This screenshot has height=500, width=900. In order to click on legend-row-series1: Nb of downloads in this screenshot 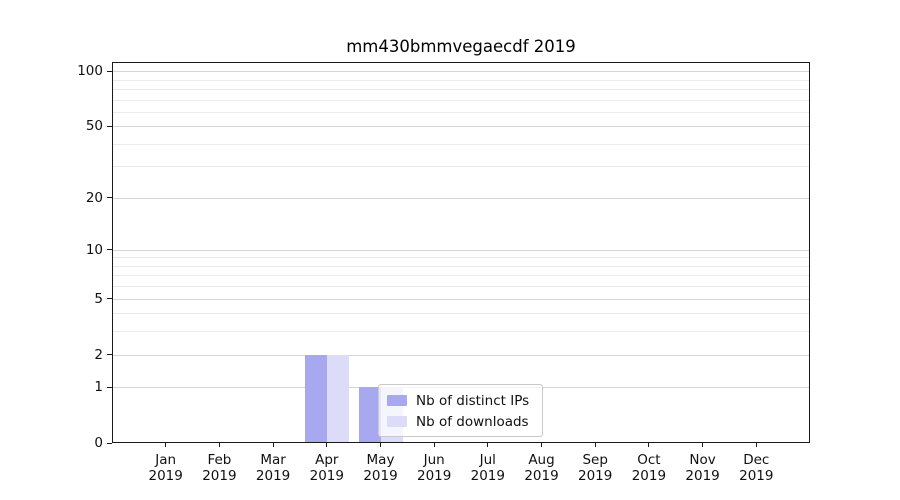, I will do `click(464, 421)`.